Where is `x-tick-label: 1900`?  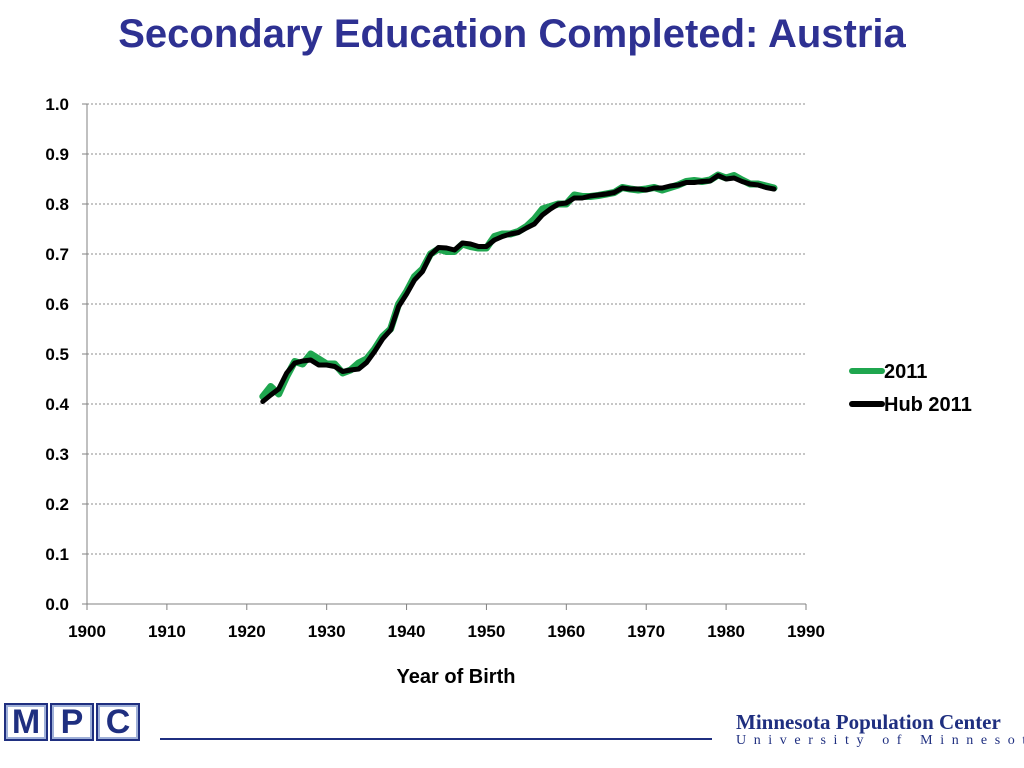
x-tick-label: 1900 is located at coordinates (87, 631).